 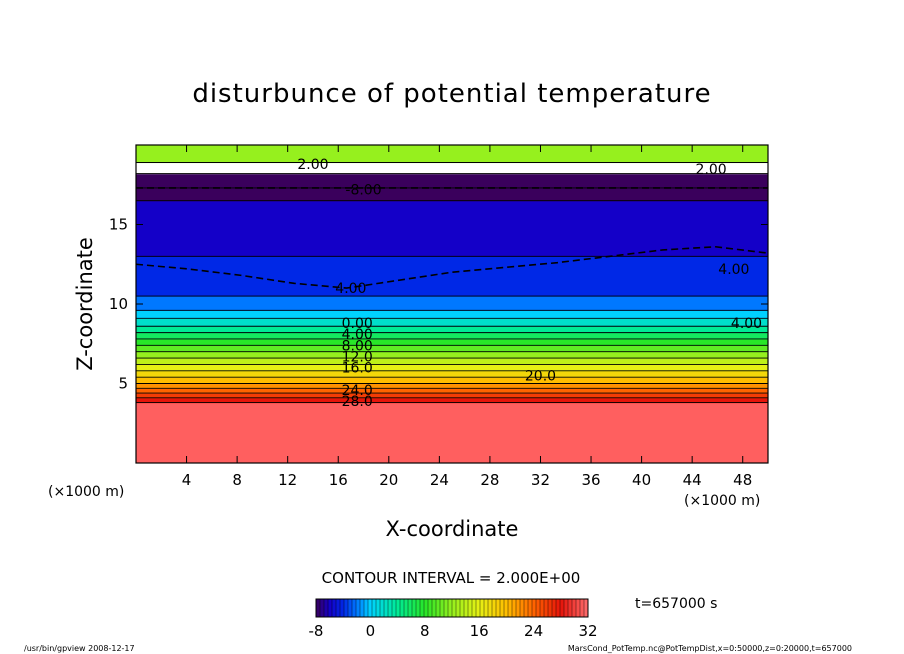 What do you see at coordinates (357, 391) in the screenshot?
I see `contour-label: 24.0` at bounding box center [357, 391].